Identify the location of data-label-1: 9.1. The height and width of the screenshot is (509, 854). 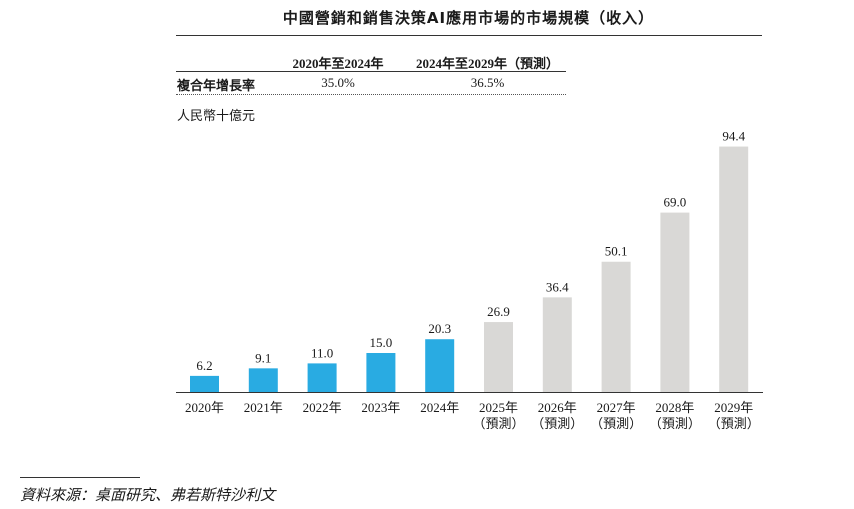
(263, 357).